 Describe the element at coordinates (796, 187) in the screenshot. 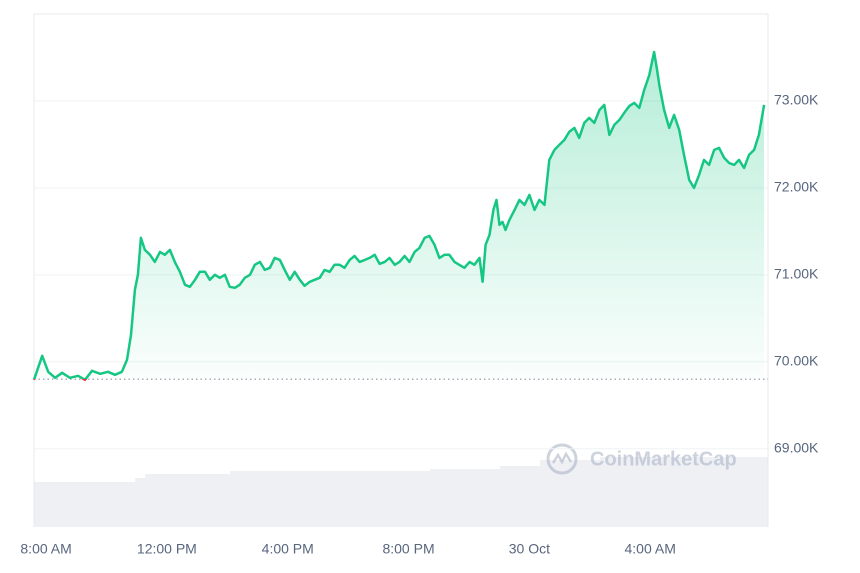

I see `y-tick-label: 72.00K` at that location.